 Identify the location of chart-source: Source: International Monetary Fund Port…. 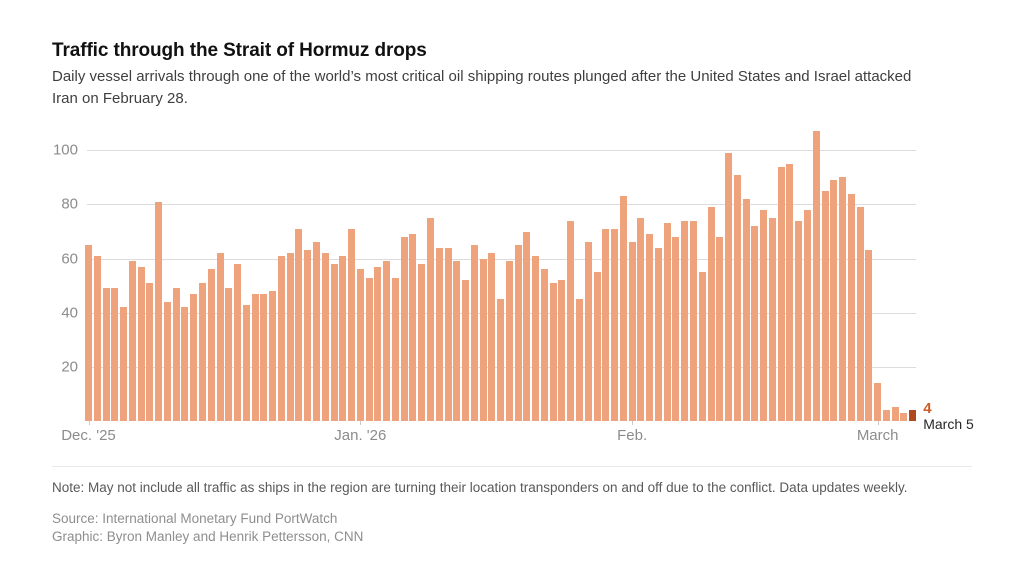
(195, 518).